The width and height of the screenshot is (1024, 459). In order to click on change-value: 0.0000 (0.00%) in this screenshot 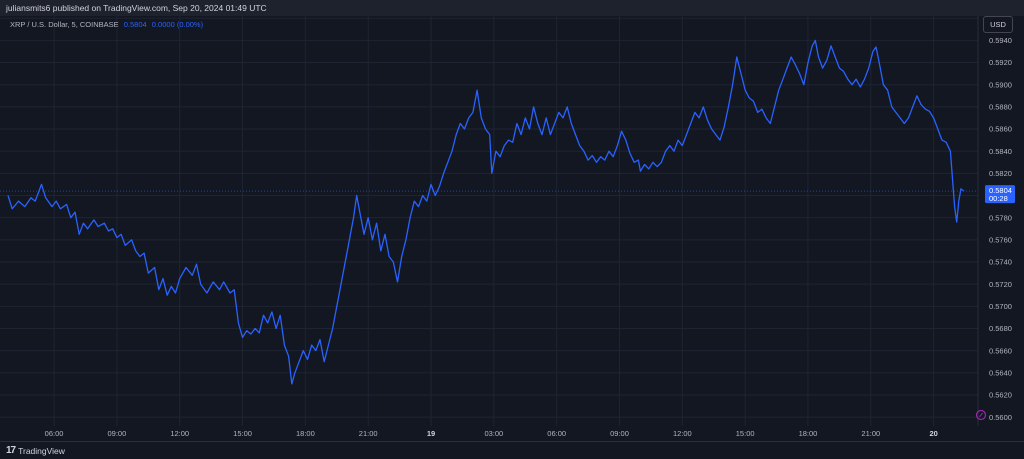, I will do `click(177, 24)`.